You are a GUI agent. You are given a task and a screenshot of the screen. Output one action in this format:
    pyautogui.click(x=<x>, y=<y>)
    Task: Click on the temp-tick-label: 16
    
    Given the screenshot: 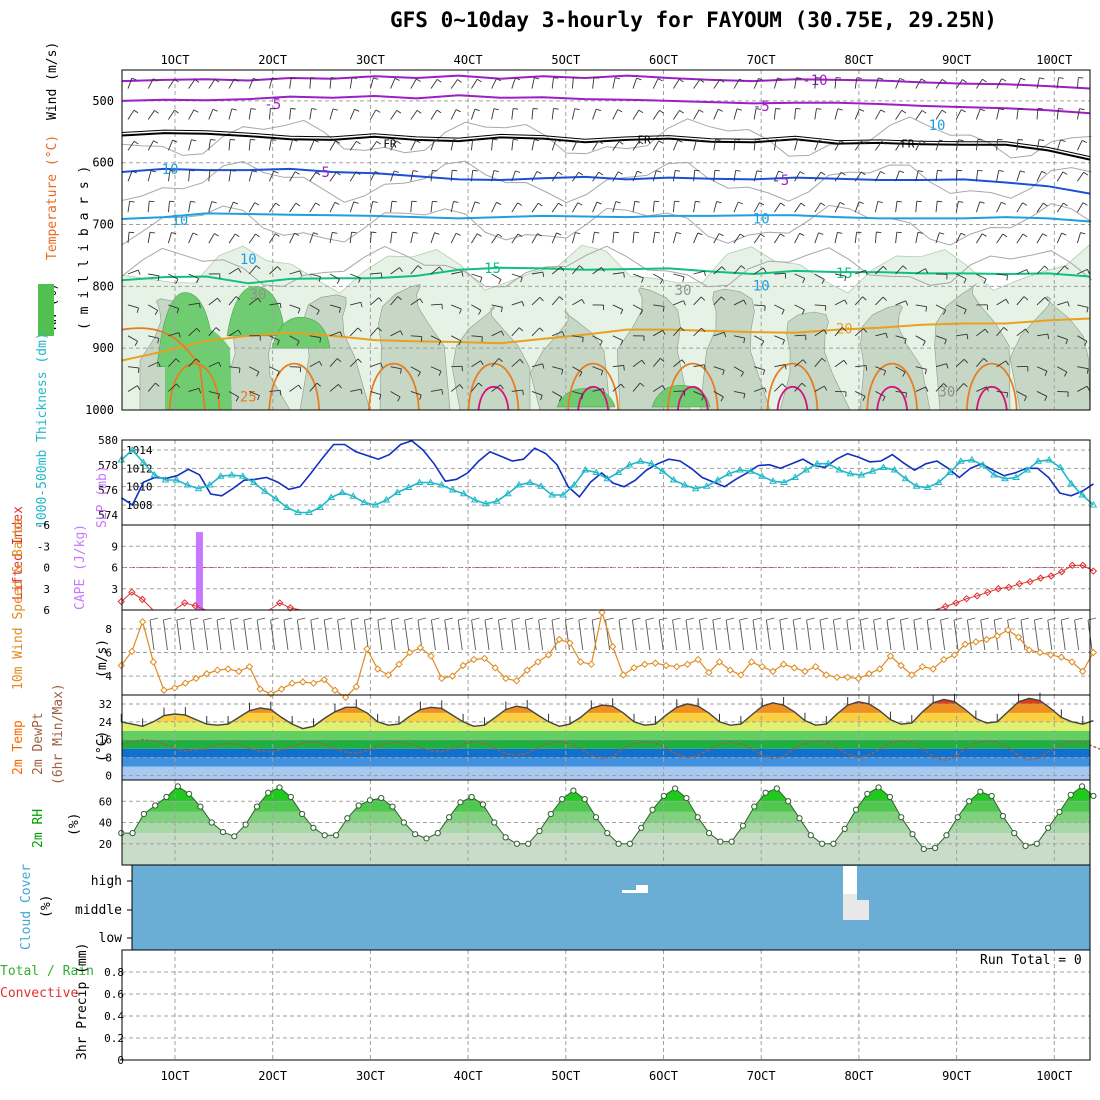 What is the action you would take?
    pyautogui.click(x=105, y=740)
    